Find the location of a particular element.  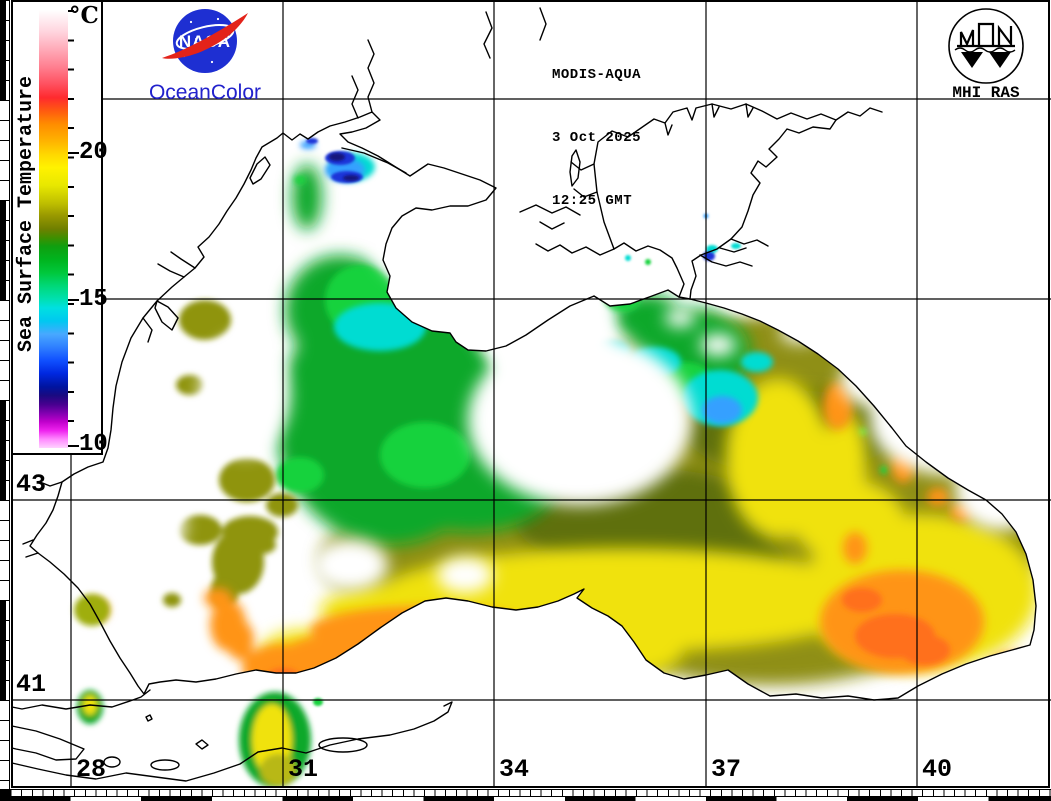

colorbar-minor-ticks is located at coordinates (71, 229).